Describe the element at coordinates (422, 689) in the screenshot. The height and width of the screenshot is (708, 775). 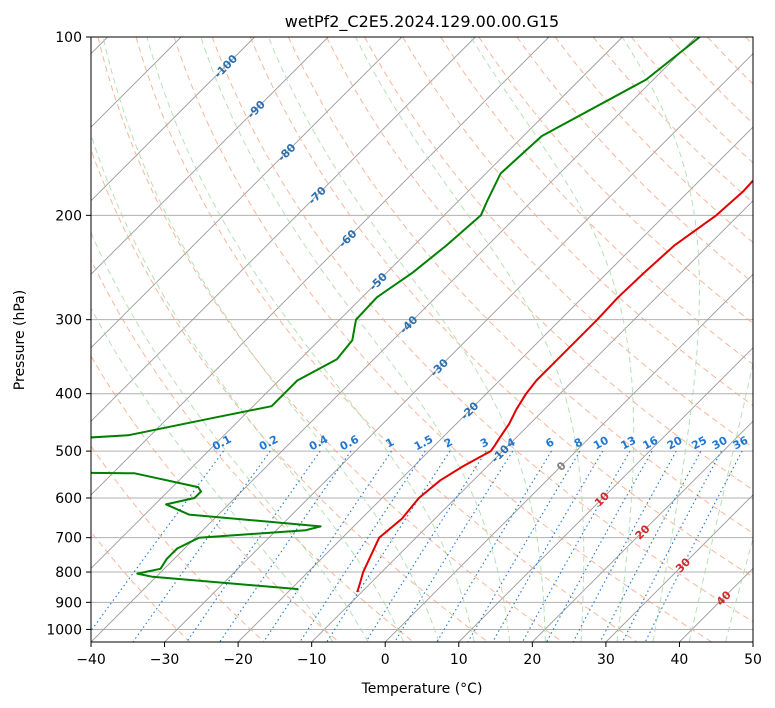
I see `x-axis-title: Temperature (°C)` at that location.